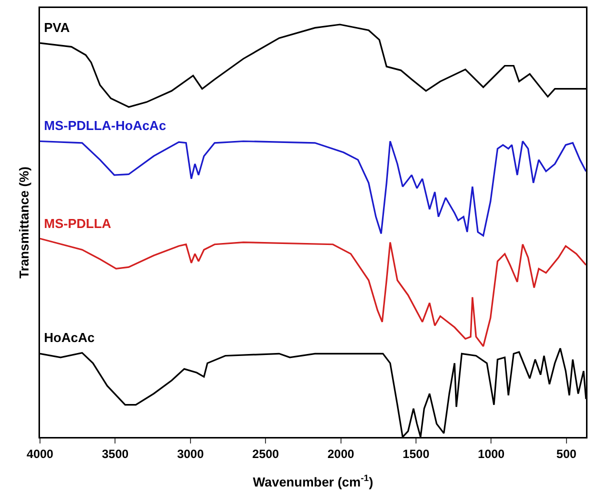 Image resolution: width=590 pixels, height=499 pixels. I want to click on x-tick-label: 500, so click(566, 453).